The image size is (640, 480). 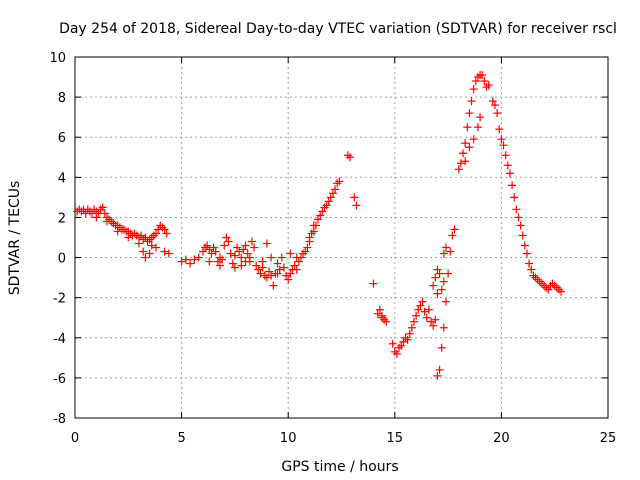 What do you see at coordinates (339, 467) in the screenshot?
I see `x-axis-label: GPS time / hours` at bounding box center [339, 467].